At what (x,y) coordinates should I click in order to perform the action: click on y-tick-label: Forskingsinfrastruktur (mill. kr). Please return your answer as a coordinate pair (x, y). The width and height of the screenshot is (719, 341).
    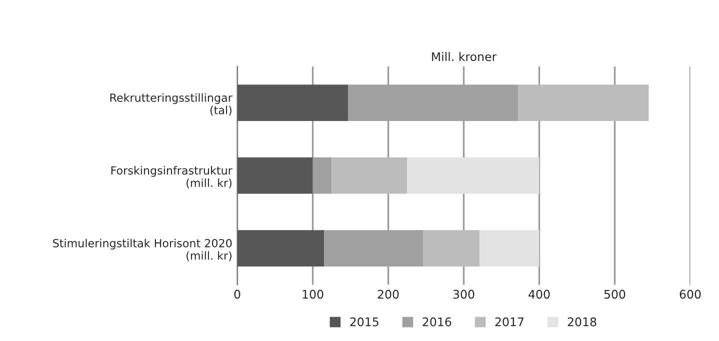
    Looking at the image, I should click on (171, 177).